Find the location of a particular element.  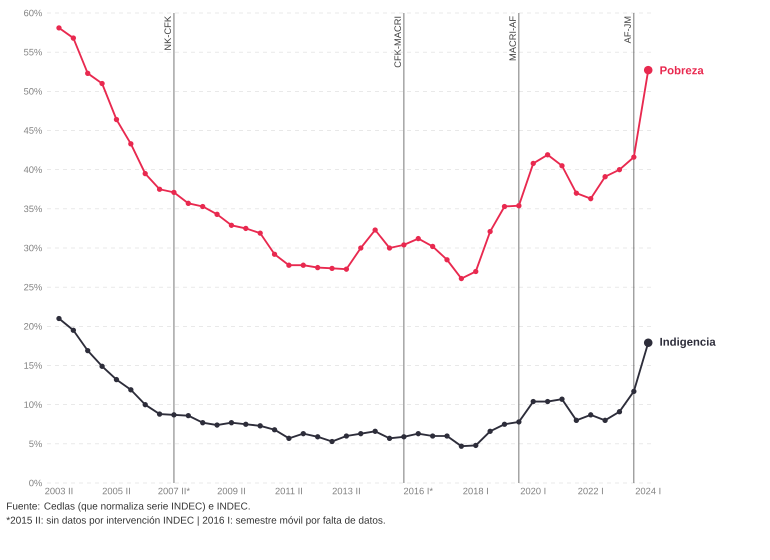

text: *2015 II: sin datos por intervención INDEC | 2016 I: semestre móvil por falta de datos. is located at coordinates (195, 521).